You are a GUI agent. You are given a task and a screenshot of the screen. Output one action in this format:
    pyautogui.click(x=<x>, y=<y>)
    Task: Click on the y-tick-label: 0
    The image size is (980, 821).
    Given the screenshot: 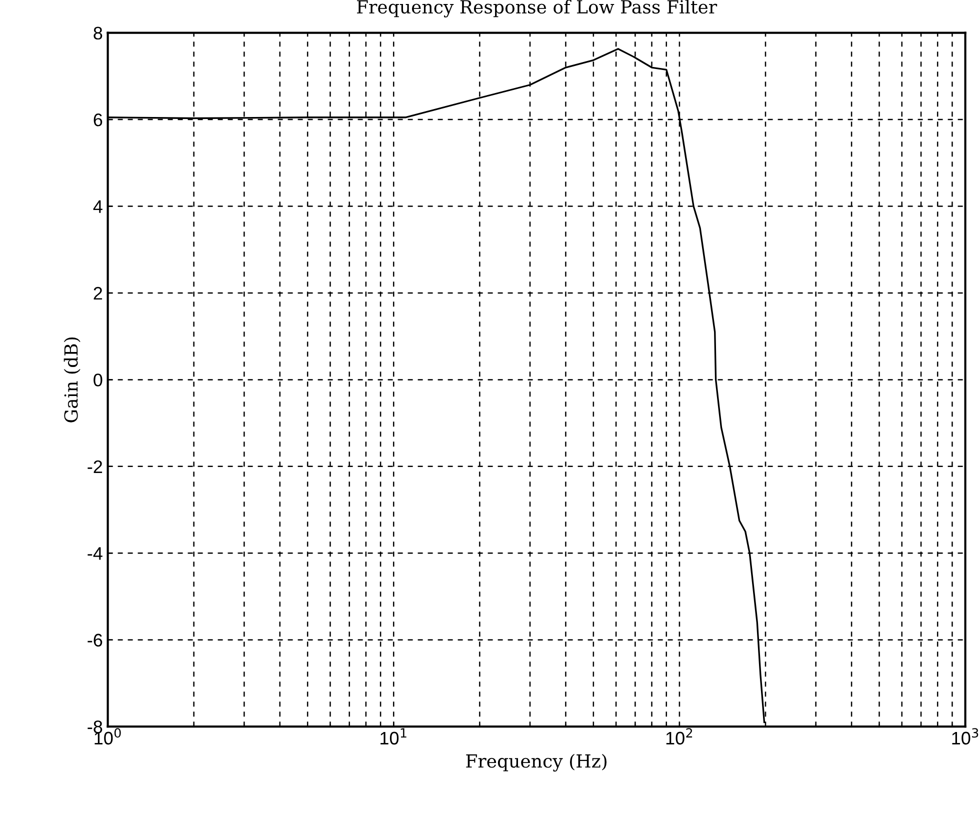 What is the action you would take?
    pyautogui.click(x=98, y=380)
    